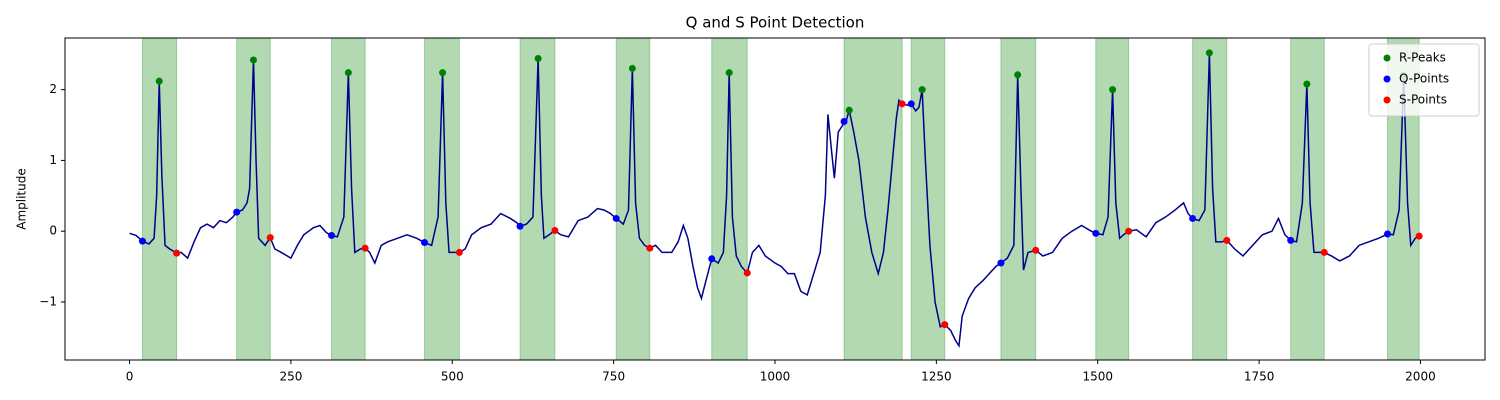 The image size is (1500, 400). Describe the element at coordinates (22, 199) in the screenshot. I see `y-axis-label: Amplitude` at that location.